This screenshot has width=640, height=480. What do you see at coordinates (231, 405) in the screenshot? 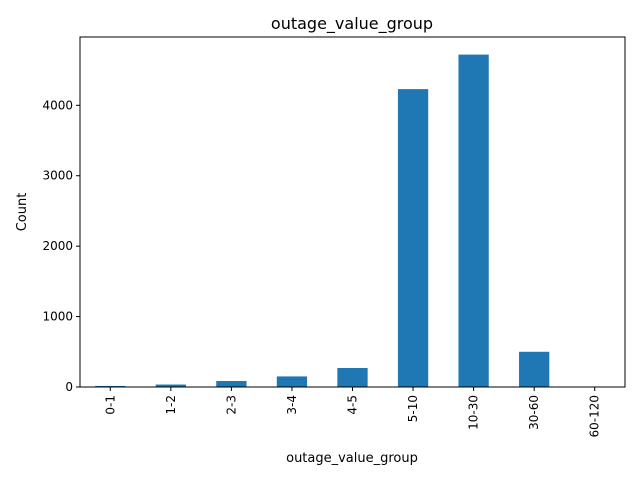
I see `x-tick-label: 2-3` at bounding box center [231, 405].